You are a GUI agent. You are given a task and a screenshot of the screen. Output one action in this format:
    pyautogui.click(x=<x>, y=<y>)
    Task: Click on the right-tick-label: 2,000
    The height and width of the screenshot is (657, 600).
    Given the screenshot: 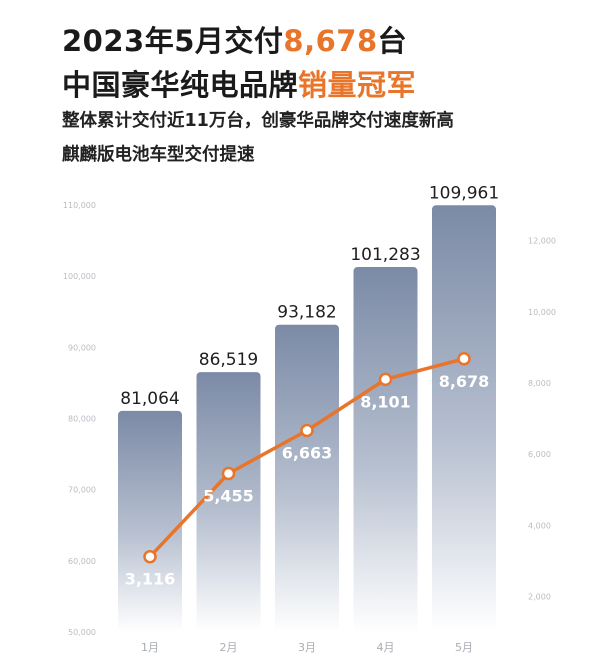 What is the action you would take?
    pyautogui.click(x=539, y=596)
    